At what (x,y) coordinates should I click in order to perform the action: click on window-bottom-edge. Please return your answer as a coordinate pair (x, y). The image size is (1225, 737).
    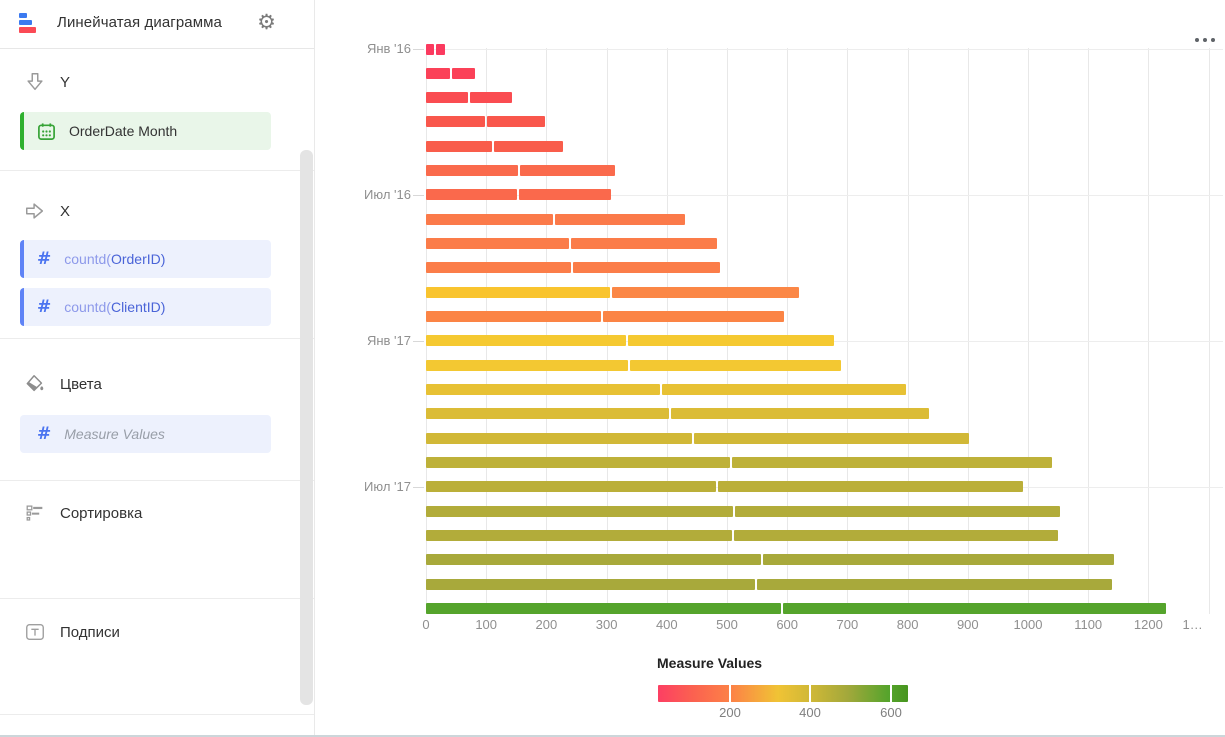
    Looking at the image, I should click on (612, 736).